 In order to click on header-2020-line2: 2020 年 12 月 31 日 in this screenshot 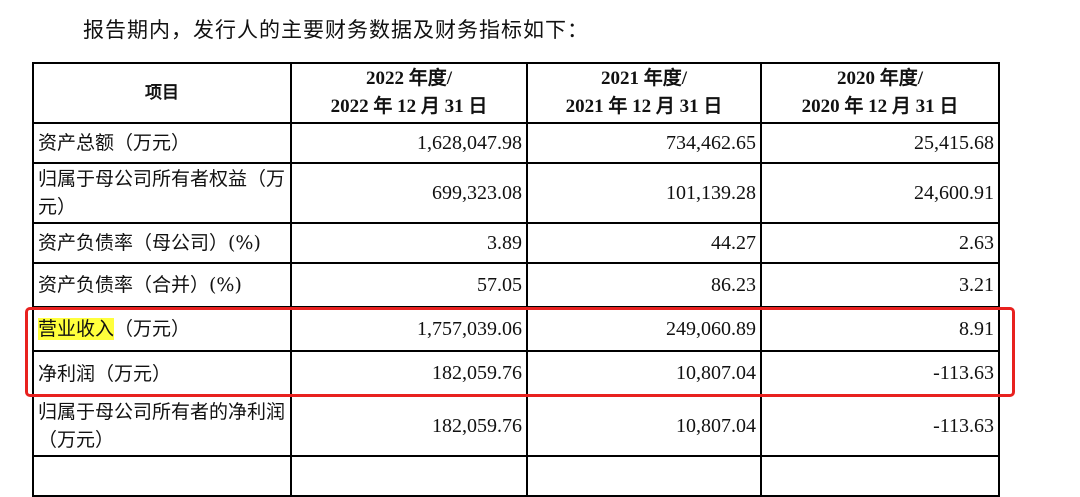, I will do `click(880, 106)`.